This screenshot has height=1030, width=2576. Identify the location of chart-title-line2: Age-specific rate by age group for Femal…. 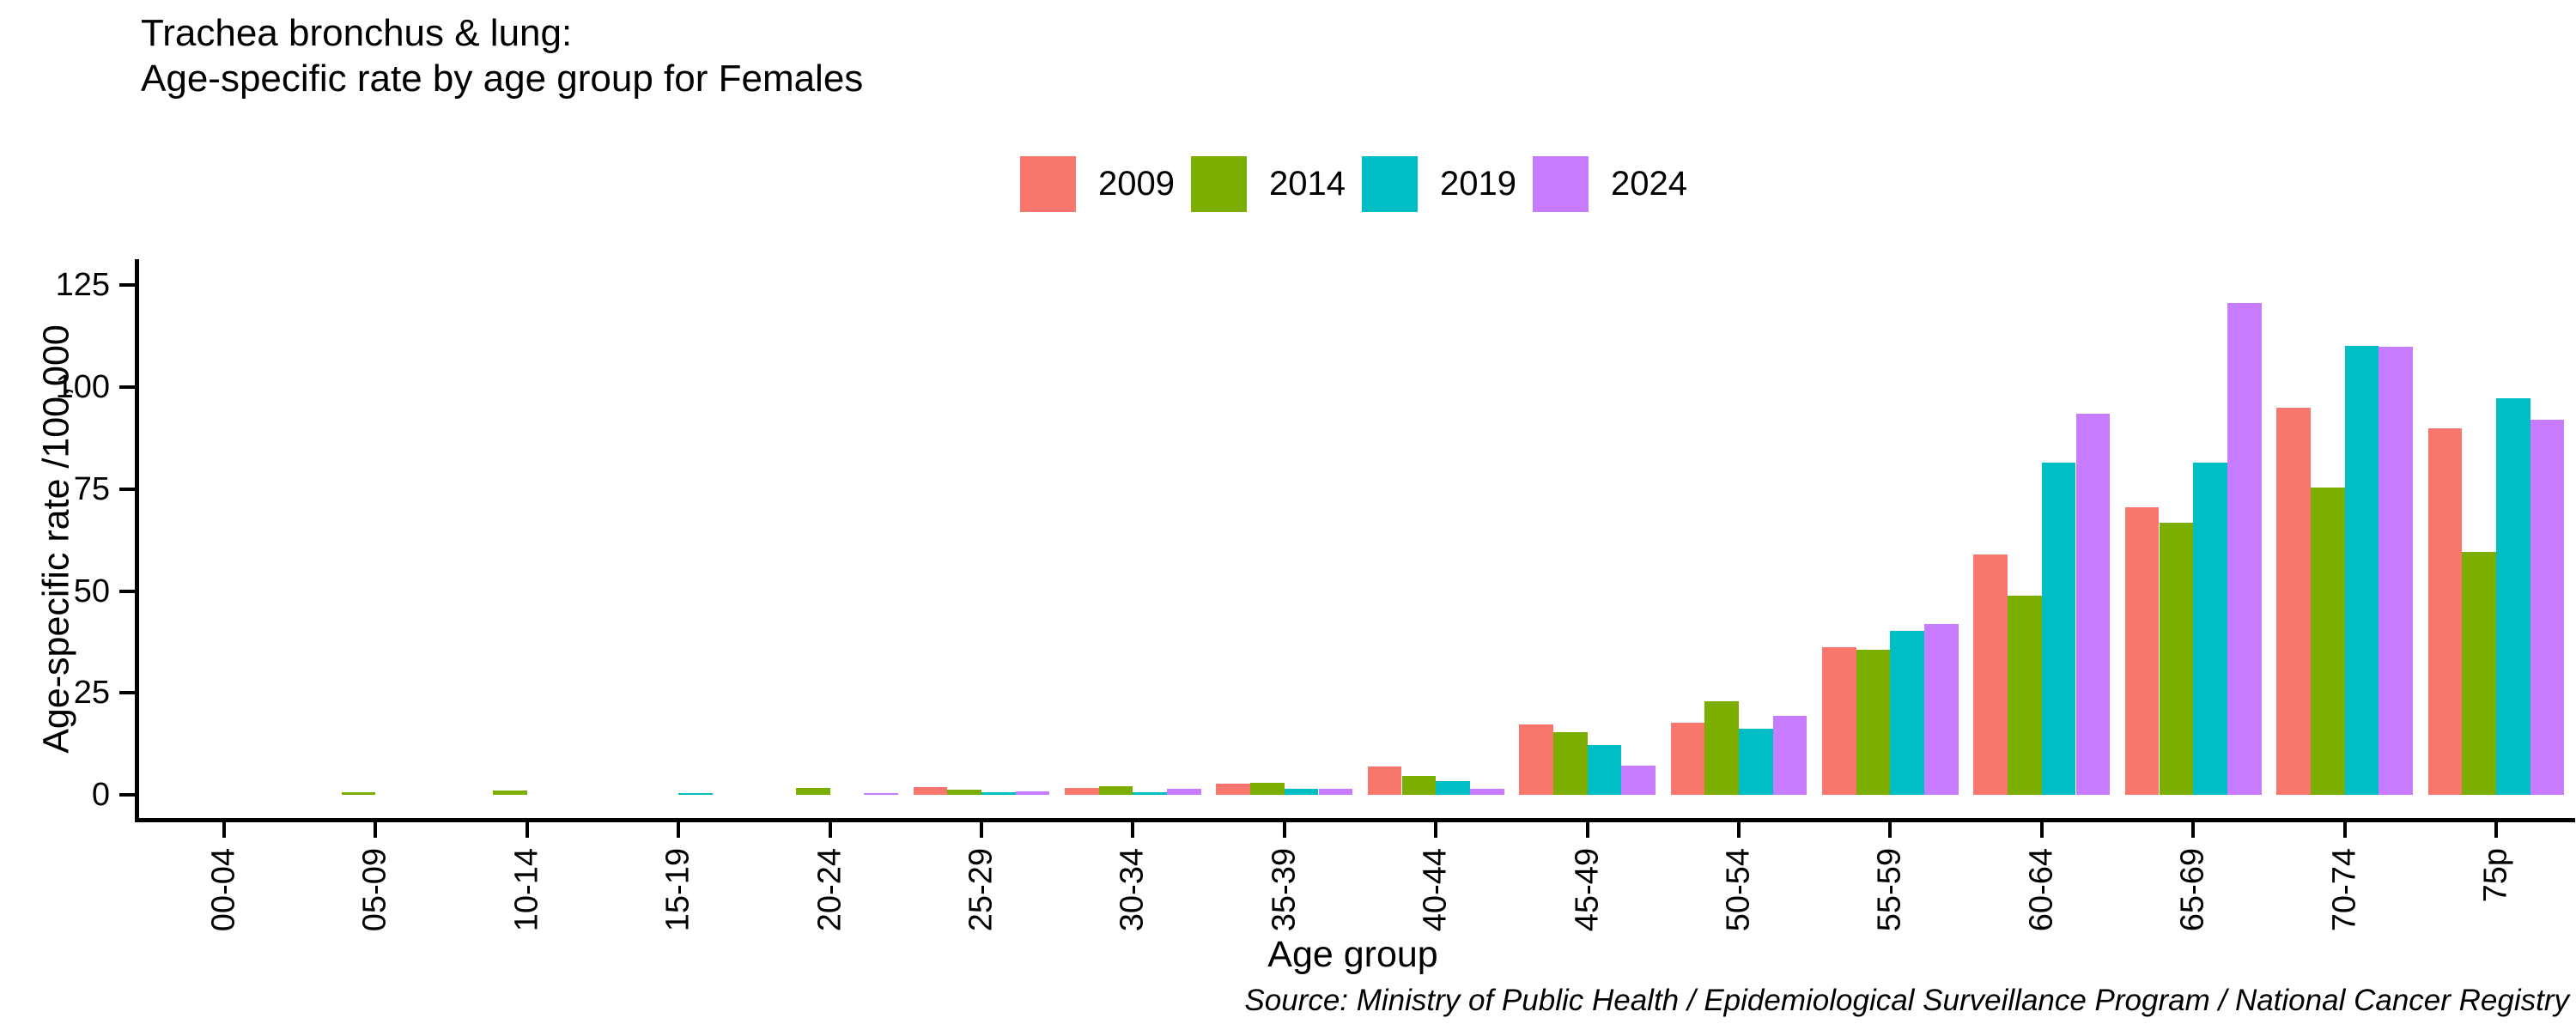
(503, 79).